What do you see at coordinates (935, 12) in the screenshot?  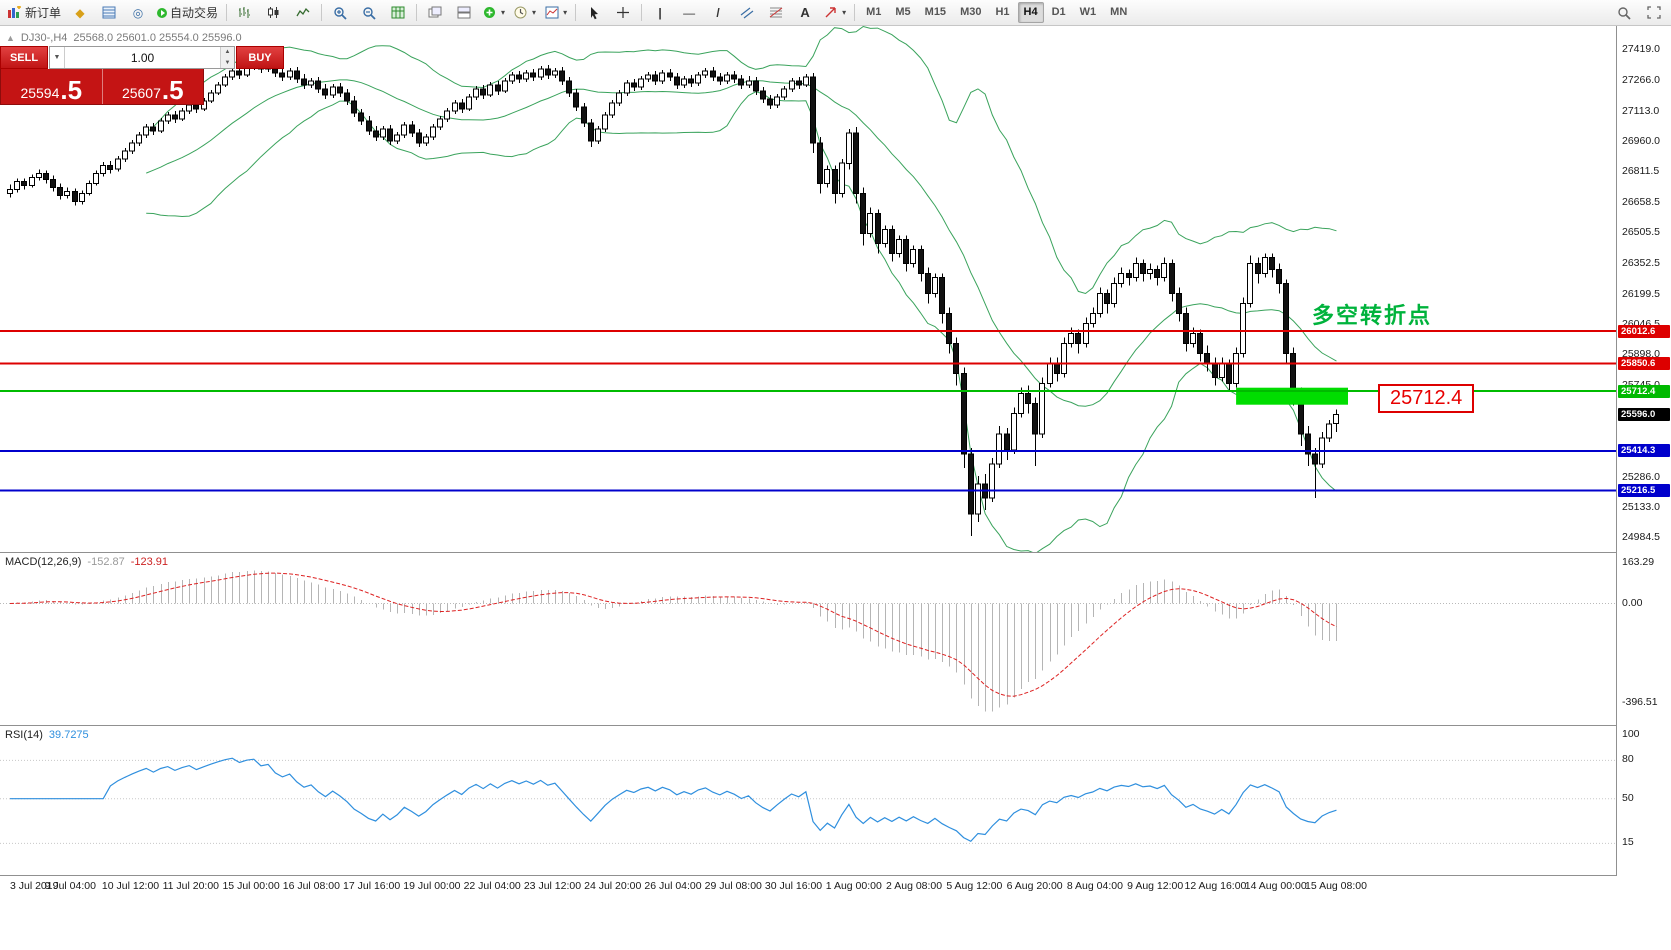 I see `timeframe-m15: M15` at bounding box center [935, 12].